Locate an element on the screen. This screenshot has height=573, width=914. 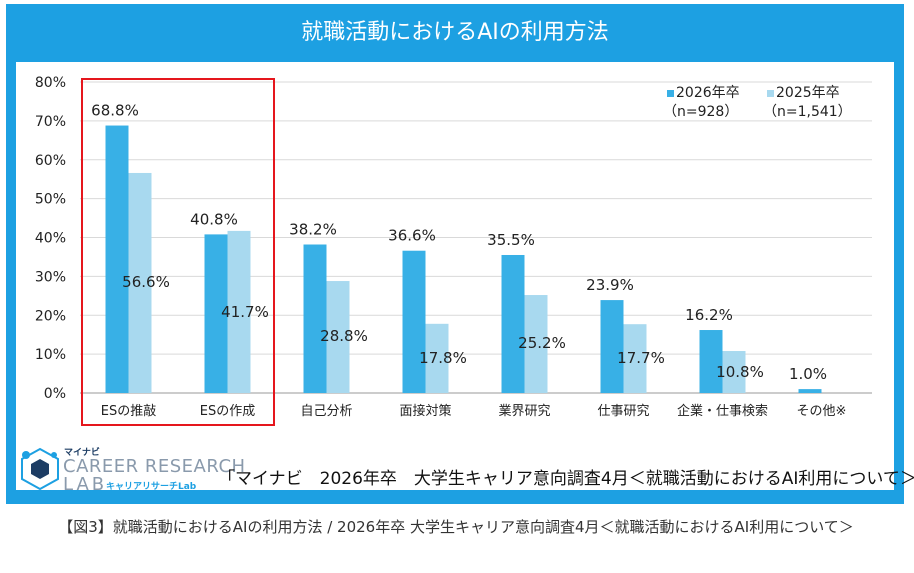
logo-jp: キャリアリサーチLab is located at coordinates (151, 487).